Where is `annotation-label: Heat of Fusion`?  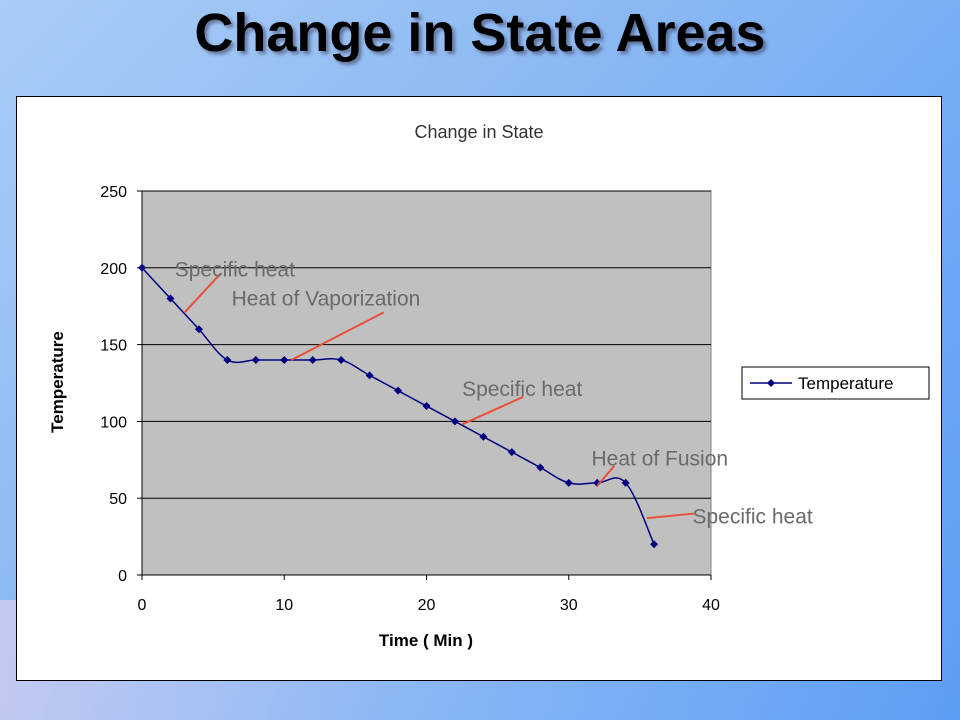 annotation-label: Heat of Fusion is located at coordinates (660, 458).